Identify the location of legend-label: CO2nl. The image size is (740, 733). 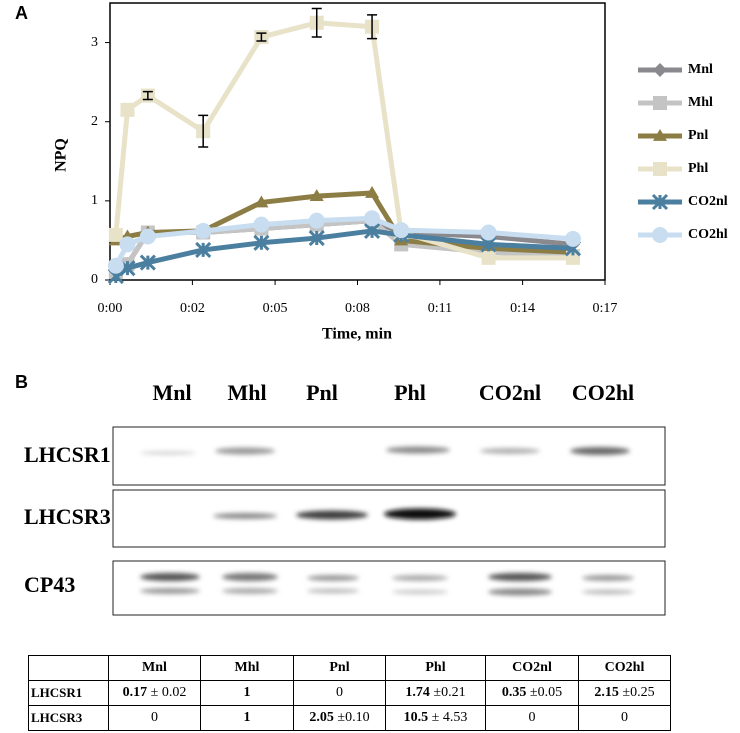
(708, 201).